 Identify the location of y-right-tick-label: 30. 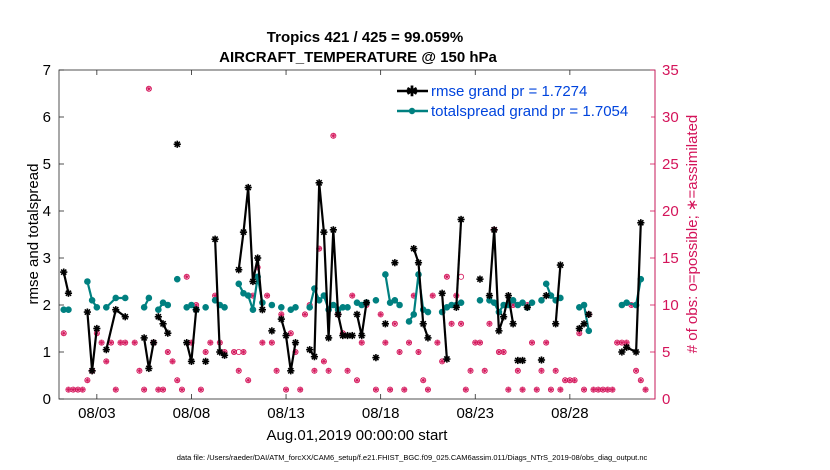
(670, 117).